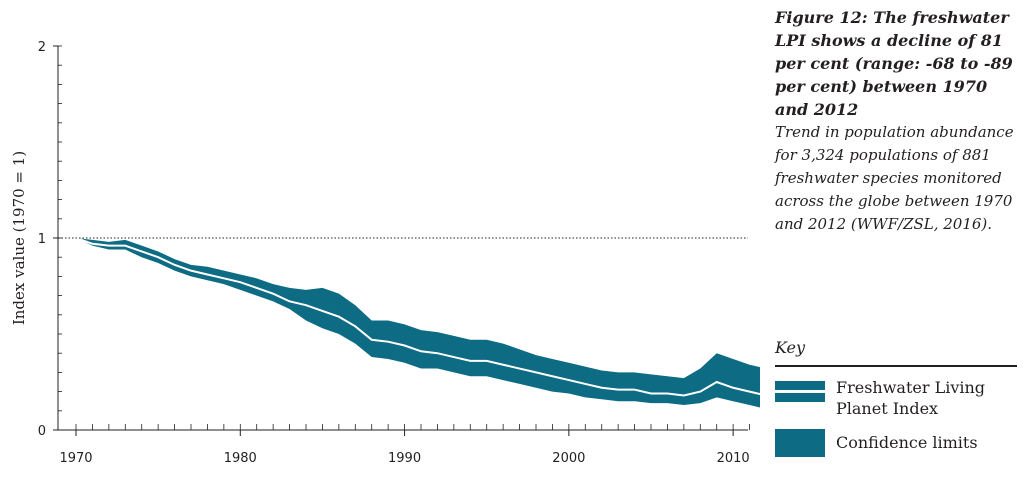 The width and height of the screenshot is (1024, 479). What do you see at coordinates (42, 239) in the screenshot?
I see `y-tick-label: 1` at bounding box center [42, 239].